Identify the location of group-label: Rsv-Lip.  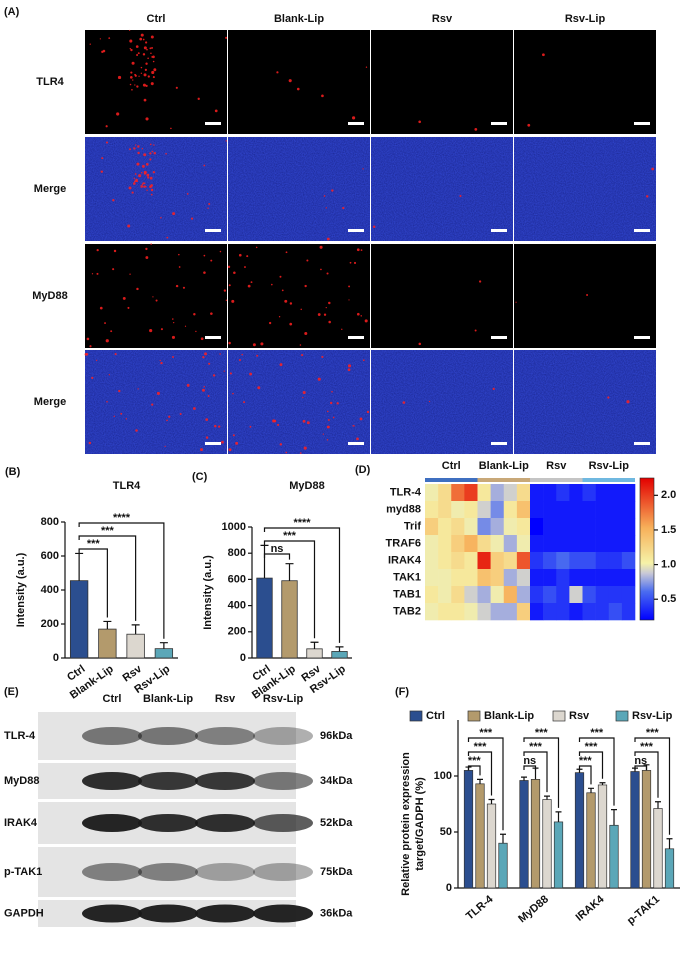
(609, 466).